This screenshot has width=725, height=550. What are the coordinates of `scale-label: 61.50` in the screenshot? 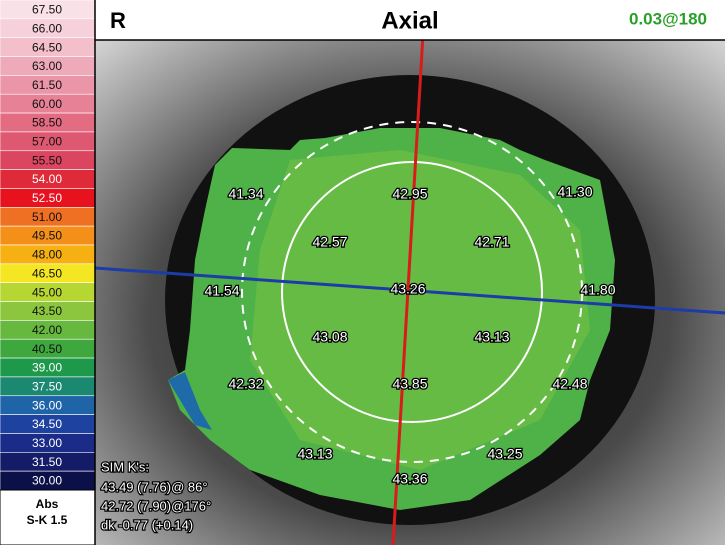 It's located at (47, 85).